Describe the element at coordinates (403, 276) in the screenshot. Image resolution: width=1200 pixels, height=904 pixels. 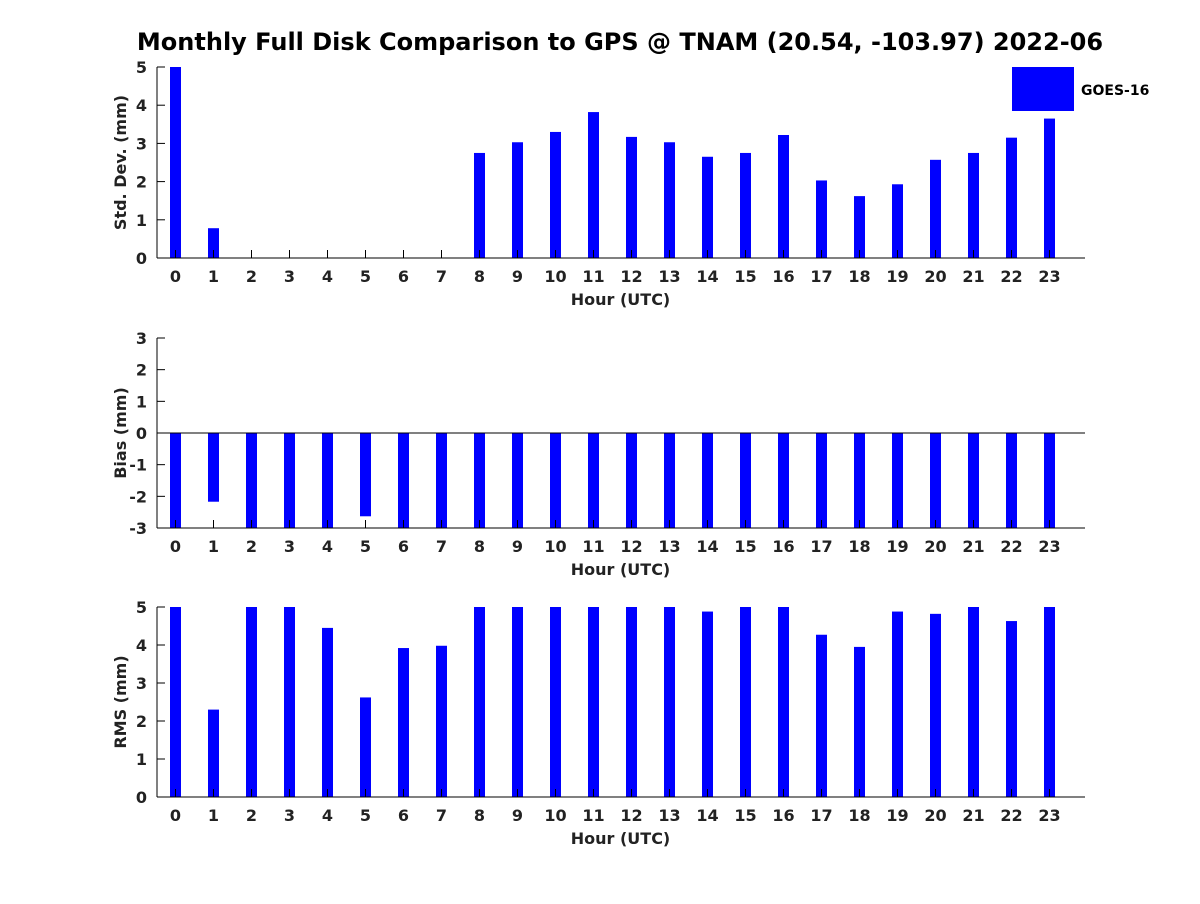
I see `x-tick-label-panel1: 6` at that location.